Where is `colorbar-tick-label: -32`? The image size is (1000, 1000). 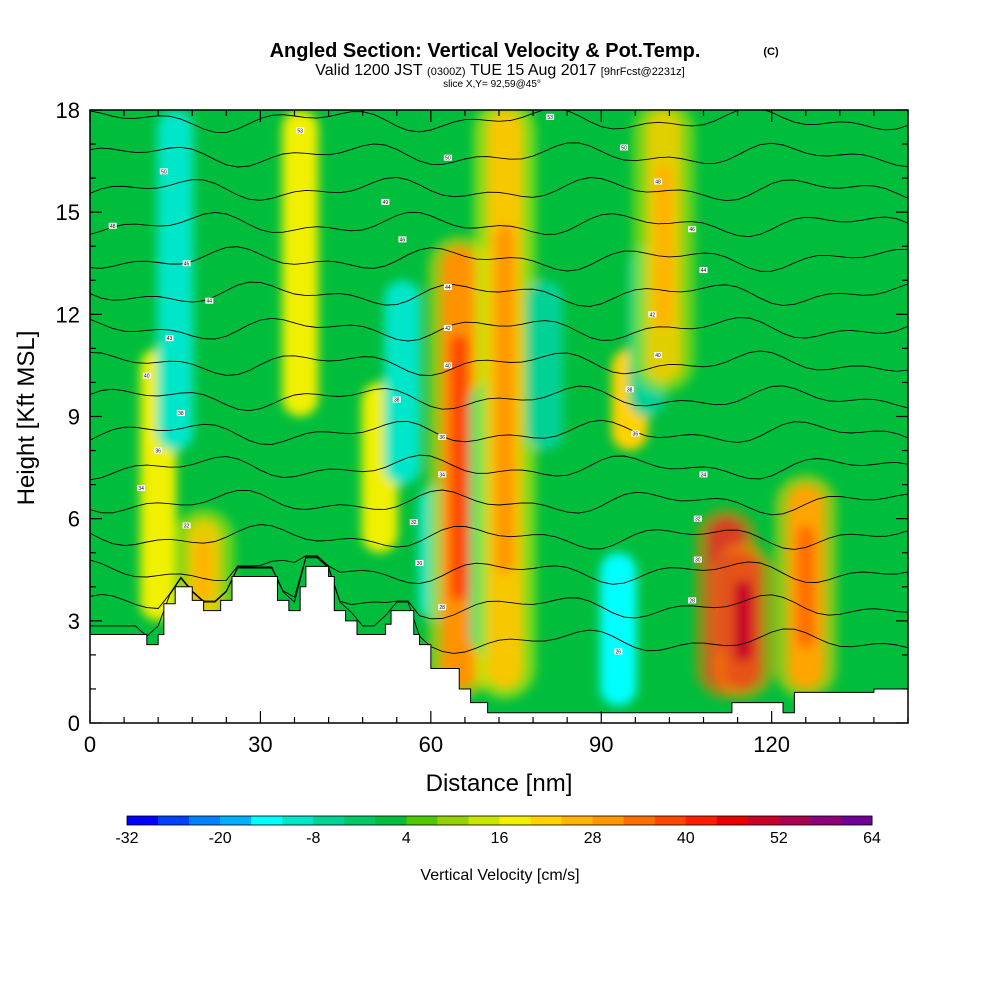 colorbar-tick-label: -32 is located at coordinates (126, 838).